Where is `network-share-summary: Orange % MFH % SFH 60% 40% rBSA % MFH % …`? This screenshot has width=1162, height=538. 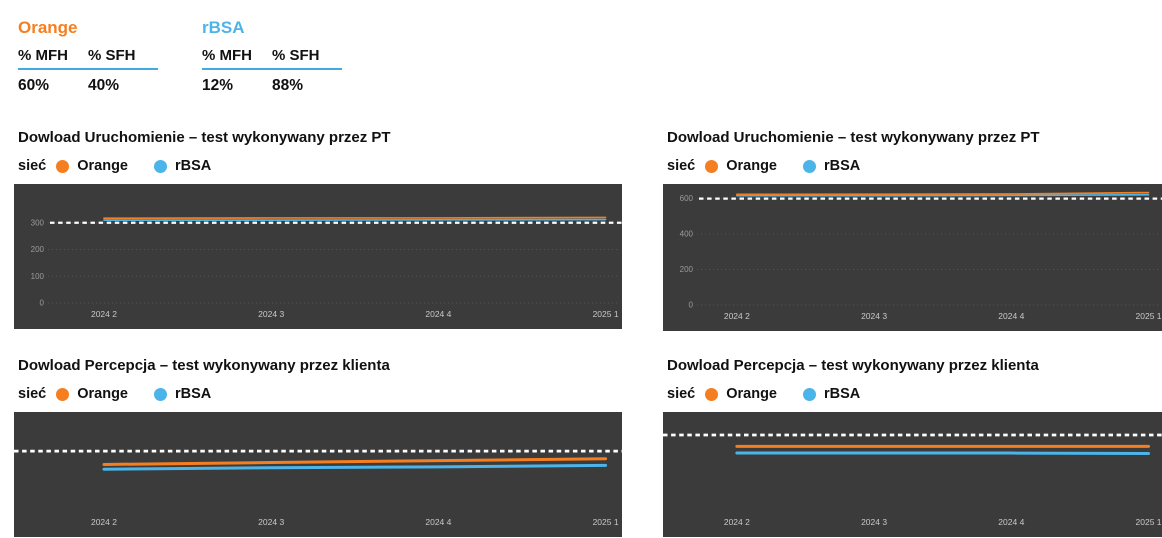
network-share-summary: Orange % MFH % SFH 60% 40% rBSA % MFH % … is located at coordinates (180, 56).